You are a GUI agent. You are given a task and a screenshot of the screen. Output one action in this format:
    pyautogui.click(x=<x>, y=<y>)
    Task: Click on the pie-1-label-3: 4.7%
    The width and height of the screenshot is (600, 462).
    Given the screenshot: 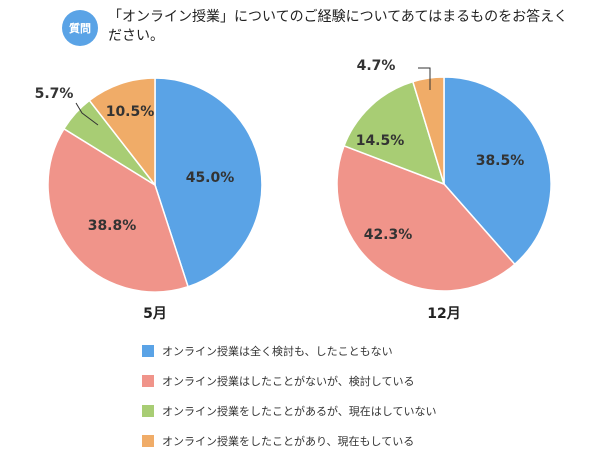 What is the action you would take?
    pyautogui.click(x=376, y=66)
    